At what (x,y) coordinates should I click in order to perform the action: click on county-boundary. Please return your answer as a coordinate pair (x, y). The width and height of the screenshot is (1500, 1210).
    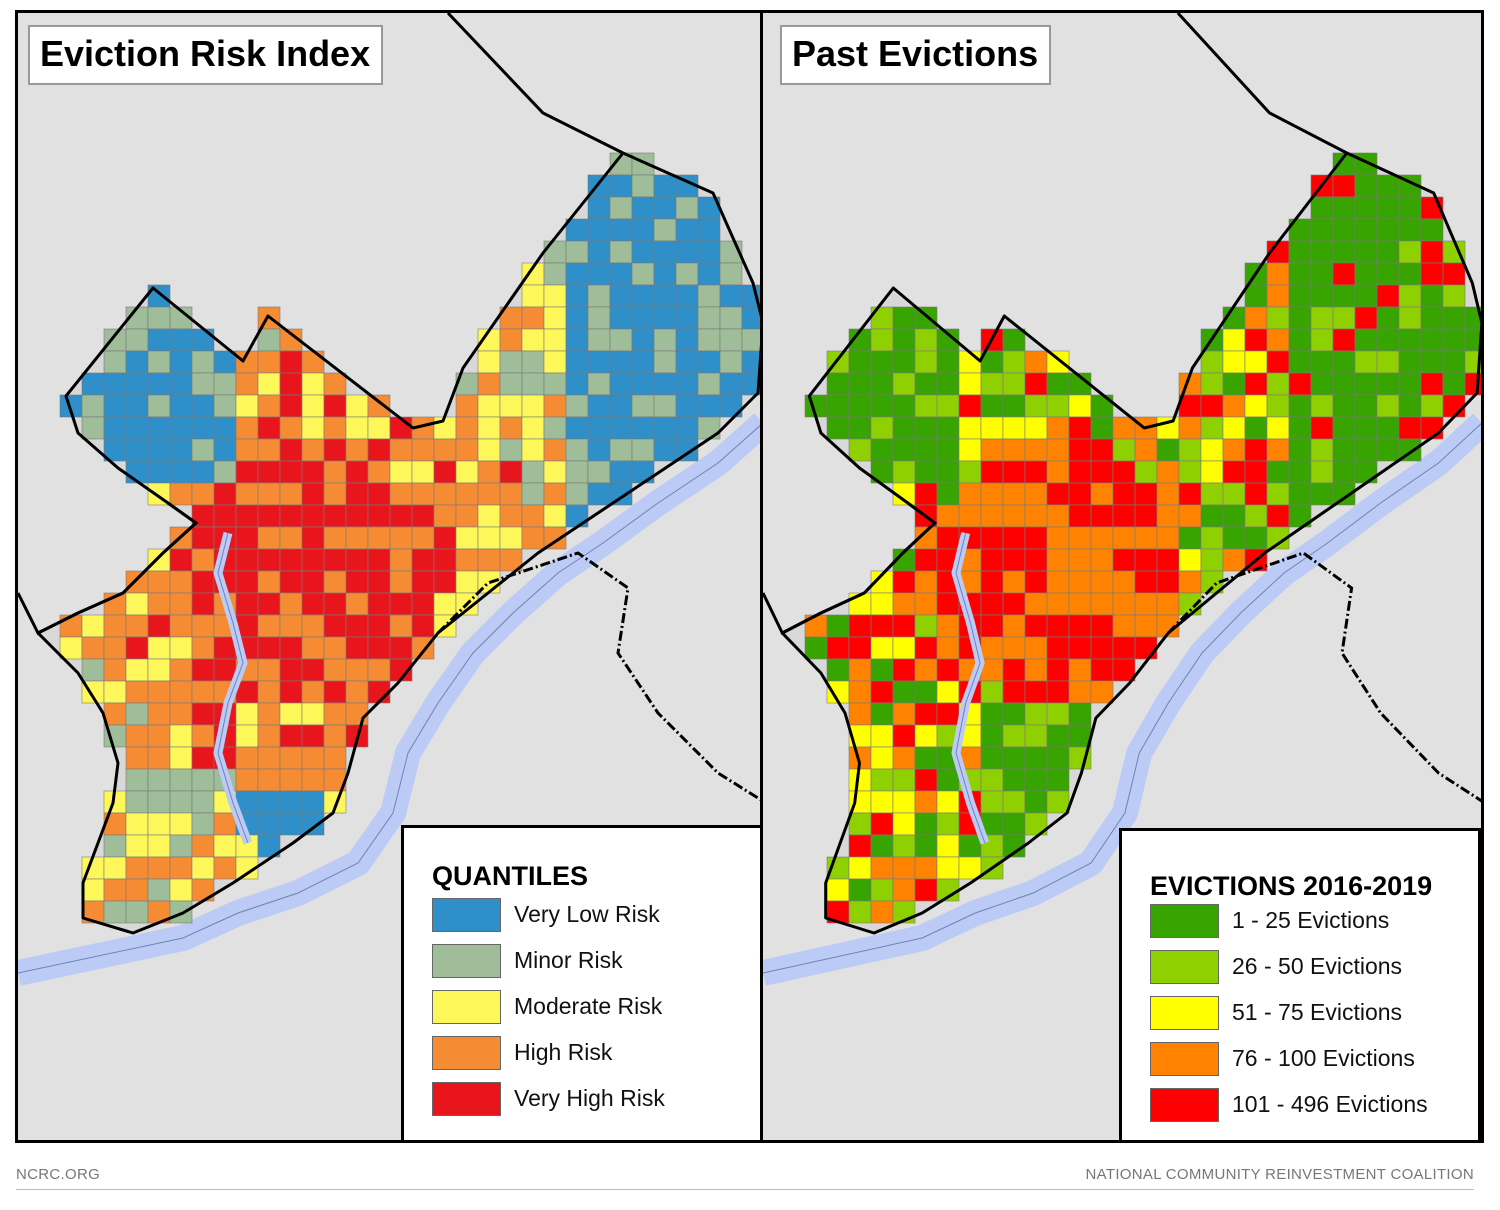
    Looking at the image, I should click on (850, 568).